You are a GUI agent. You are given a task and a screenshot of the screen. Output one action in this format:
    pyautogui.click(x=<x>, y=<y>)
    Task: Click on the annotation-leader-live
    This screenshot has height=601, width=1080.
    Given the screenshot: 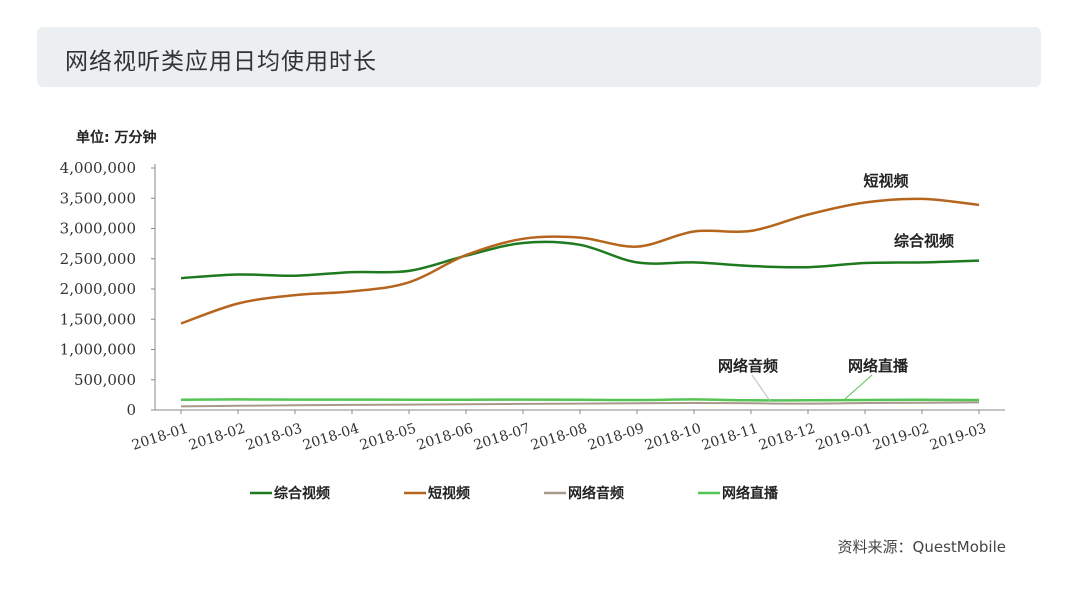 What is the action you would take?
    pyautogui.click(x=858, y=387)
    